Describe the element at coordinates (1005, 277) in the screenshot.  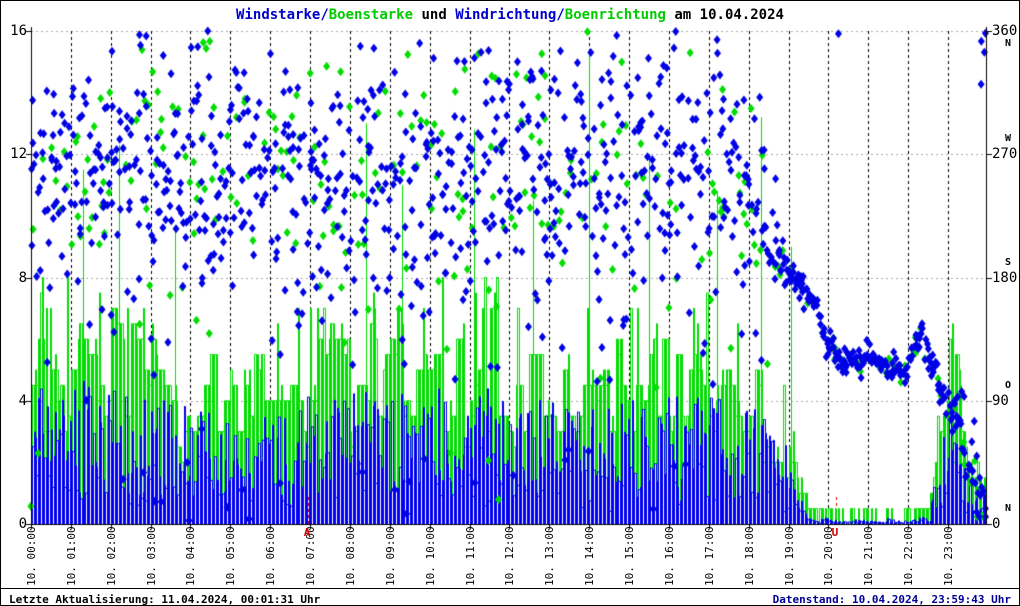
I see `right-axis-tick-label: 180` at that location.